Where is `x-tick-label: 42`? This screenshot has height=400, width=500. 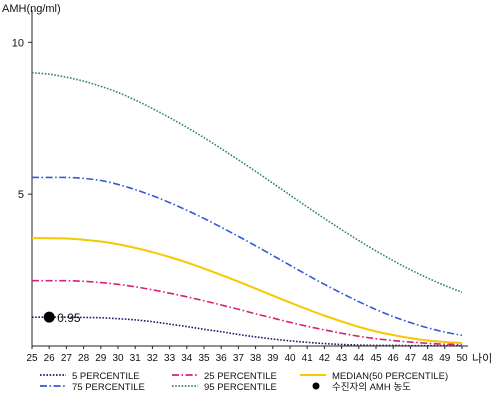 x-tick-label: 42 is located at coordinates (325, 358).